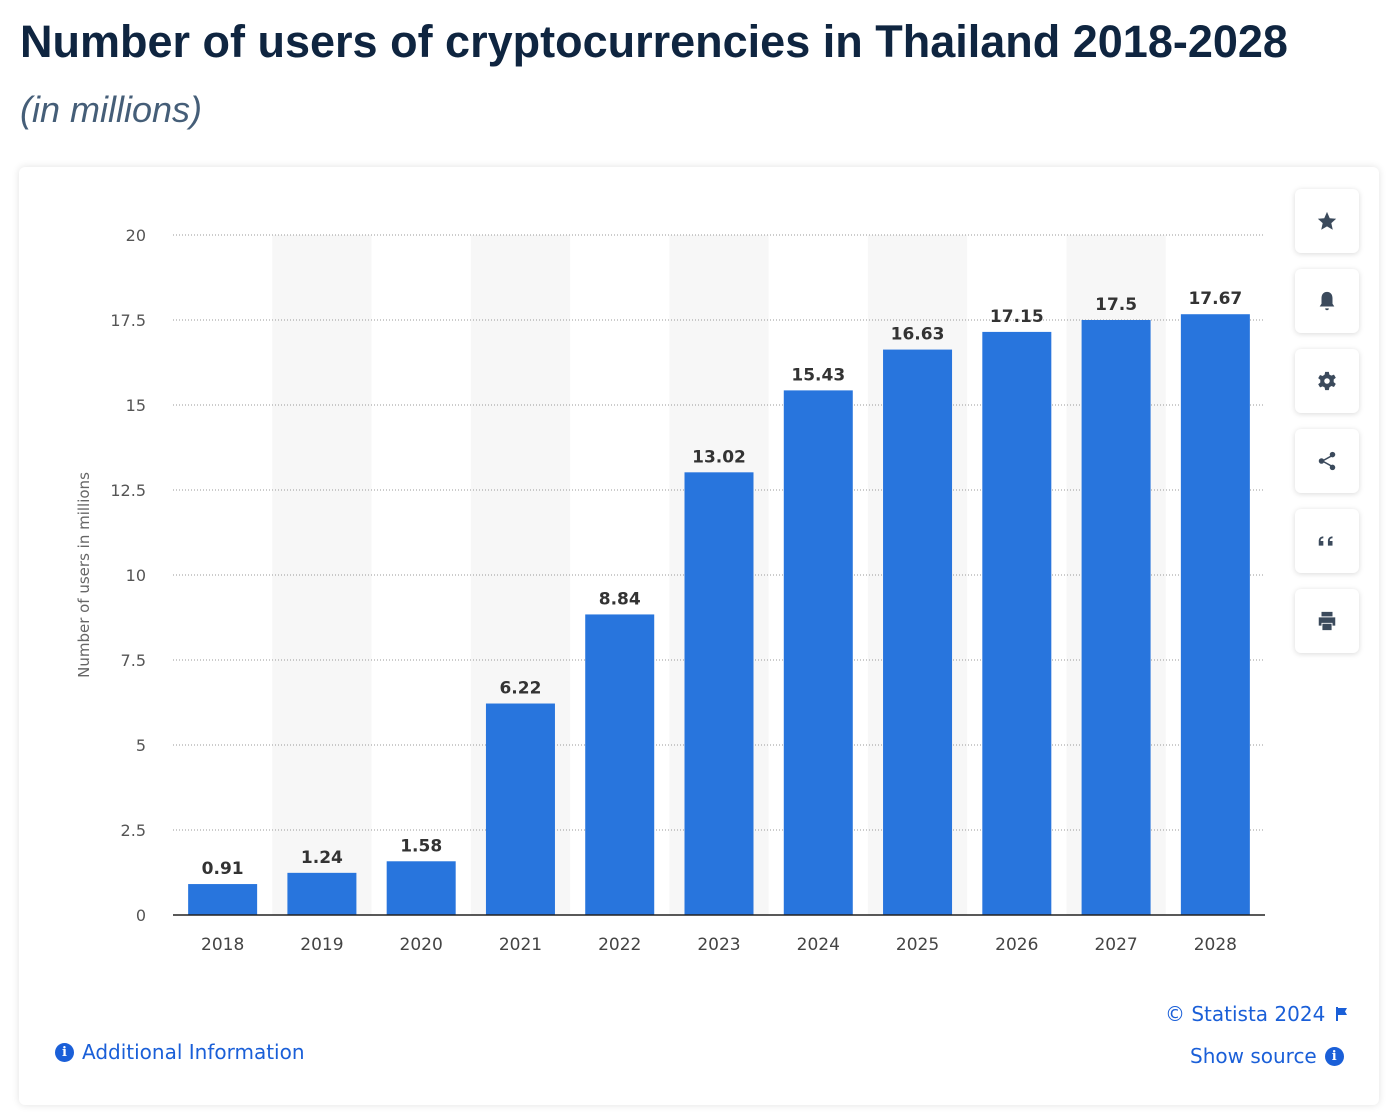 This screenshot has height=1118, width=1400. Describe the element at coordinates (84, 575) in the screenshot. I see `y-axis-label: Number of users in millions` at that location.